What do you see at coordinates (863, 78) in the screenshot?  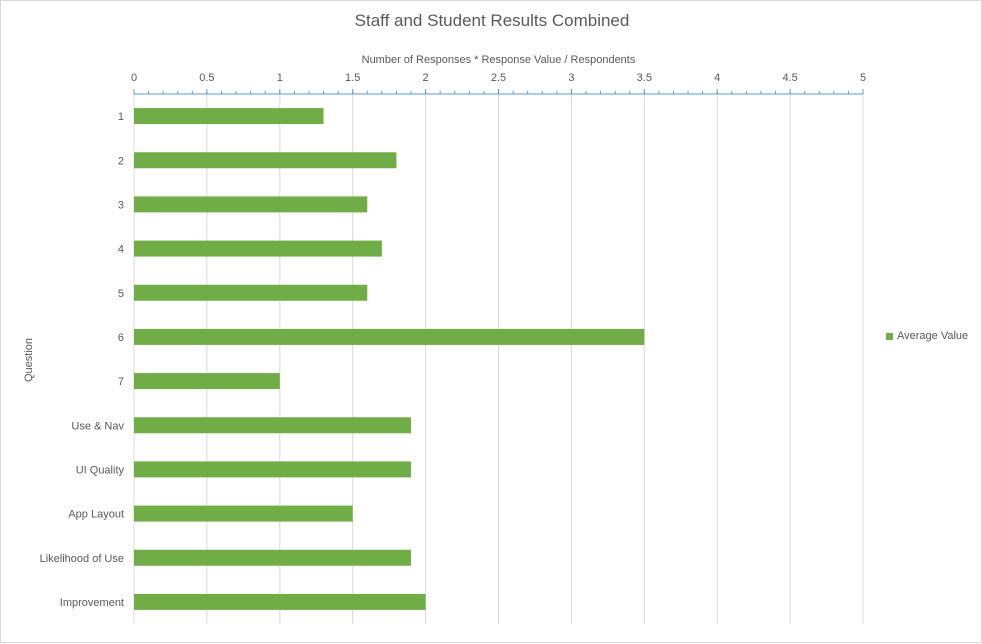 I see `x-tick-label: 5` at bounding box center [863, 78].